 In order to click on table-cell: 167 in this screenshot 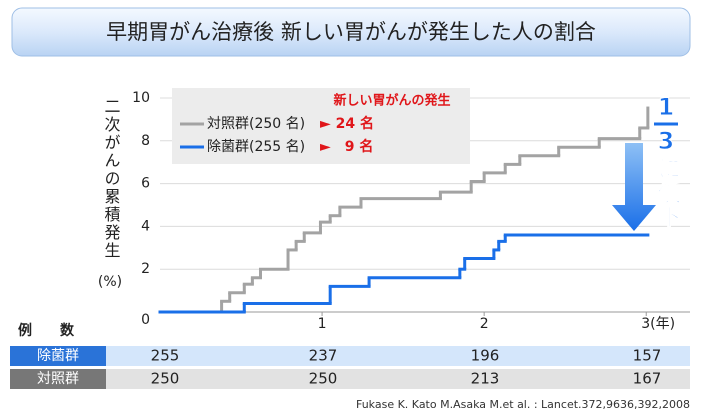, I will do `click(647, 379)`.